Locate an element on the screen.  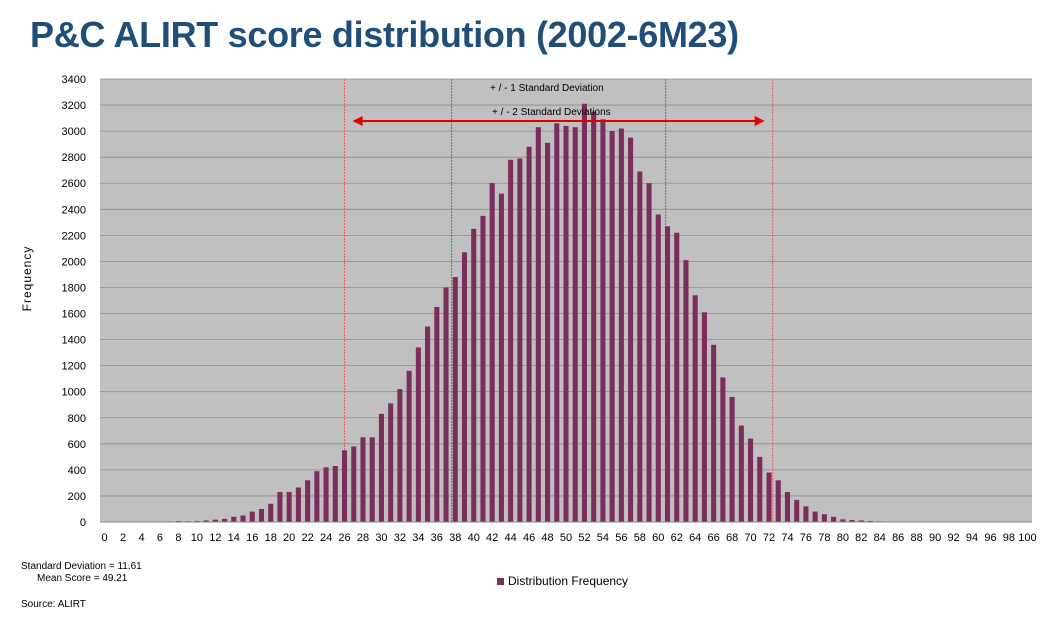
y-tick-label: 800 is located at coordinates (77, 419).